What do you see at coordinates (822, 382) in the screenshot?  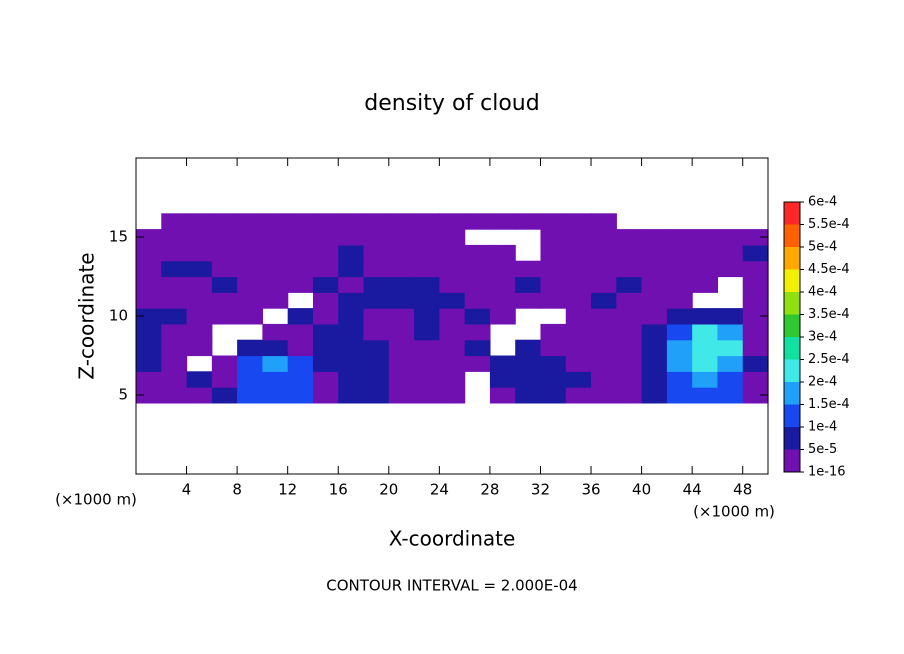 I see `colorbar-label: 2e-4` at bounding box center [822, 382].